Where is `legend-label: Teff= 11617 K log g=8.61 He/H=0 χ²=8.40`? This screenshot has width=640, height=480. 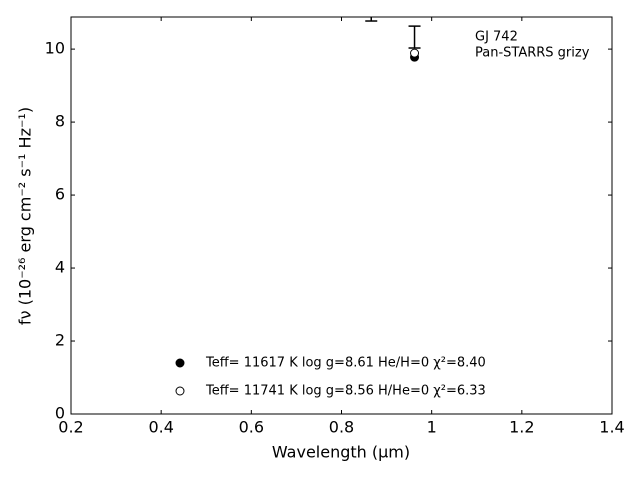 legend-label: Teff= 11617 K log g=8.61 He/H=0 χ²=8.40 is located at coordinates (345, 363).